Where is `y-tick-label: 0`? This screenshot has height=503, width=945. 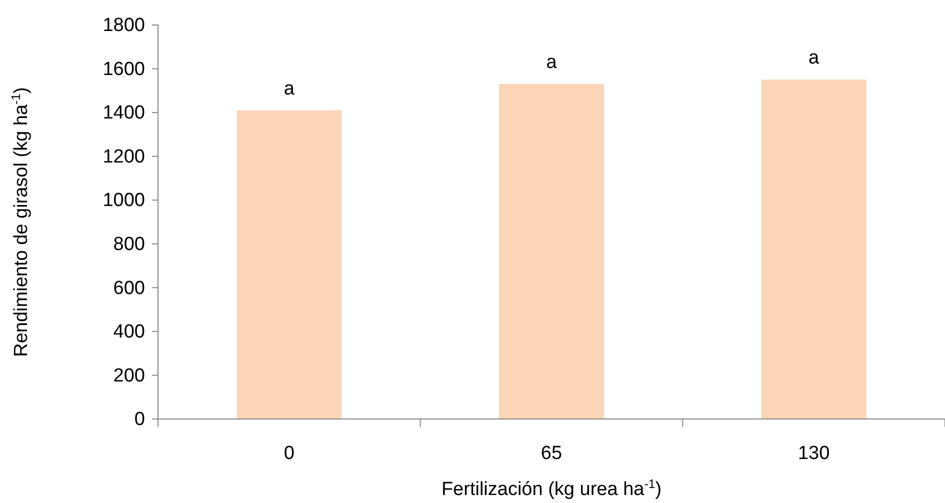
y-tick-label: 0 is located at coordinates (139, 419).